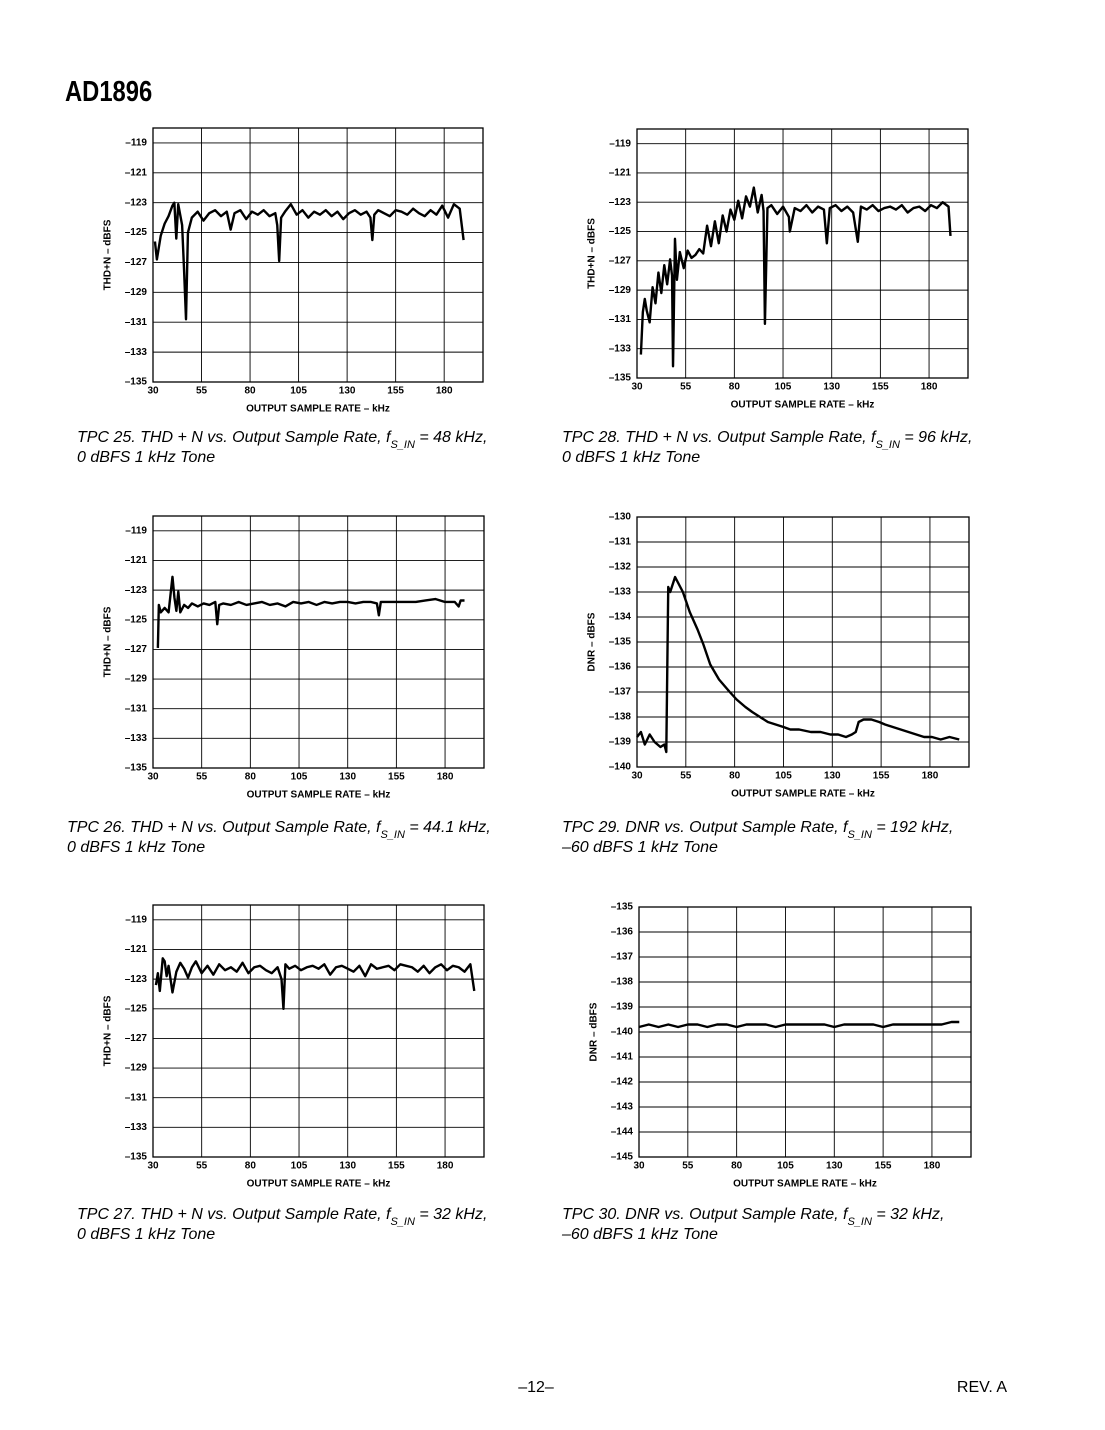 The image size is (1105, 1430). I want to click on caption: –60 dBFS 1 kHz Tone, so click(639, 1234).